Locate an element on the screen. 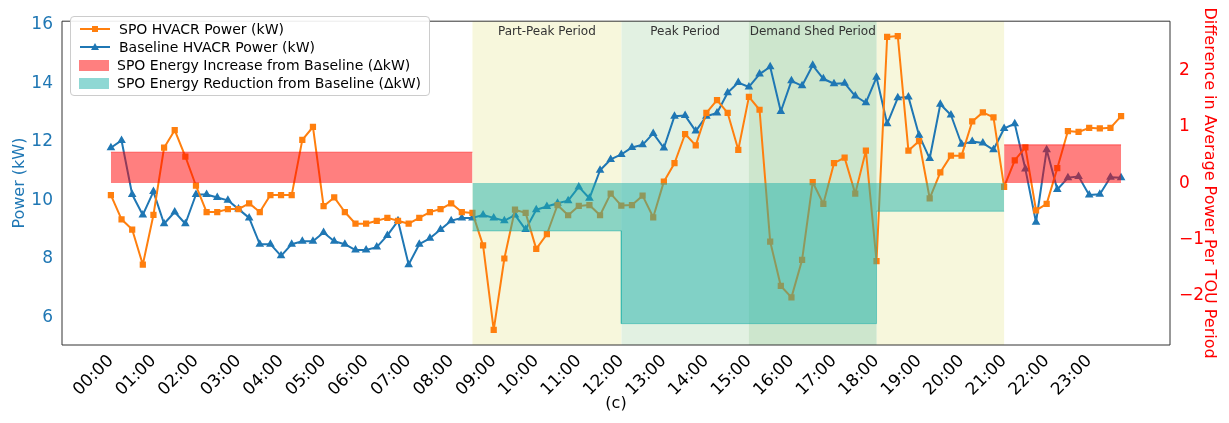 This screenshot has width=1229, height=423. y2-tick-label: 0 is located at coordinates (1184, 181).